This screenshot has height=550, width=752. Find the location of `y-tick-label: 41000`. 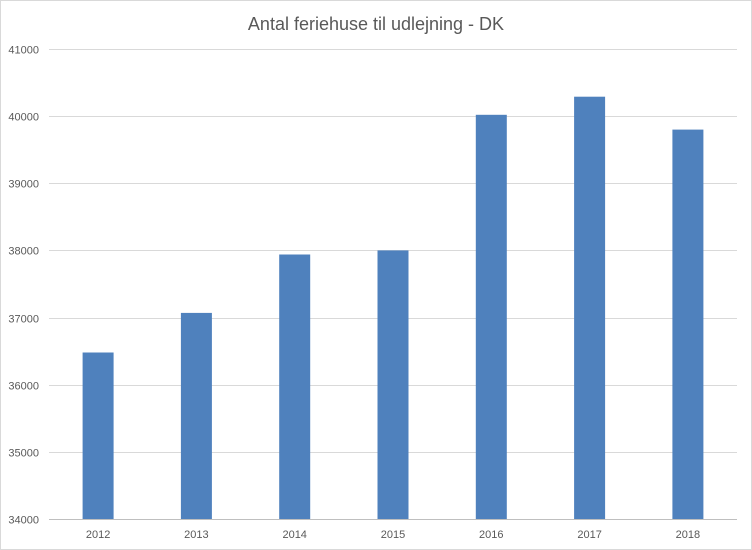

y-tick-label: 41000 is located at coordinates (23, 51).